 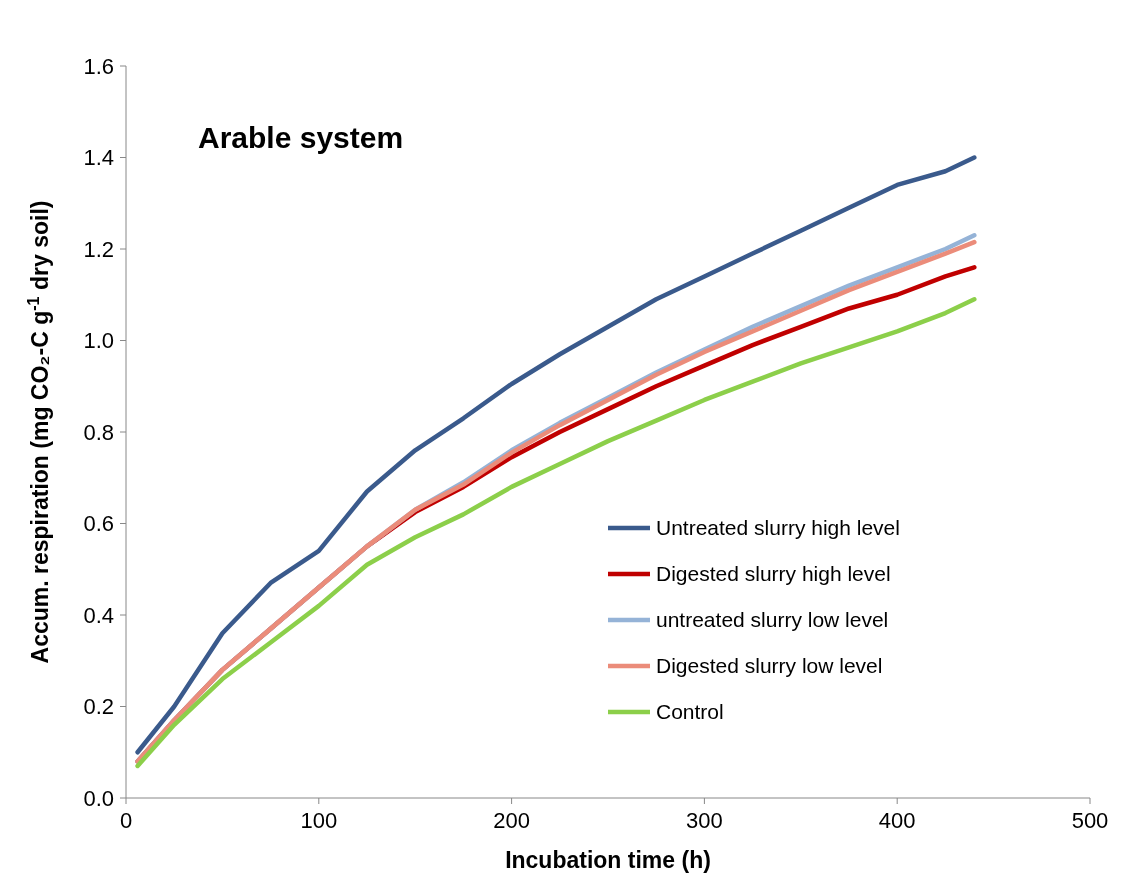 What do you see at coordinates (126, 820) in the screenshot?
I see `x-tick-label: 0` at bounding box center [126, 820].